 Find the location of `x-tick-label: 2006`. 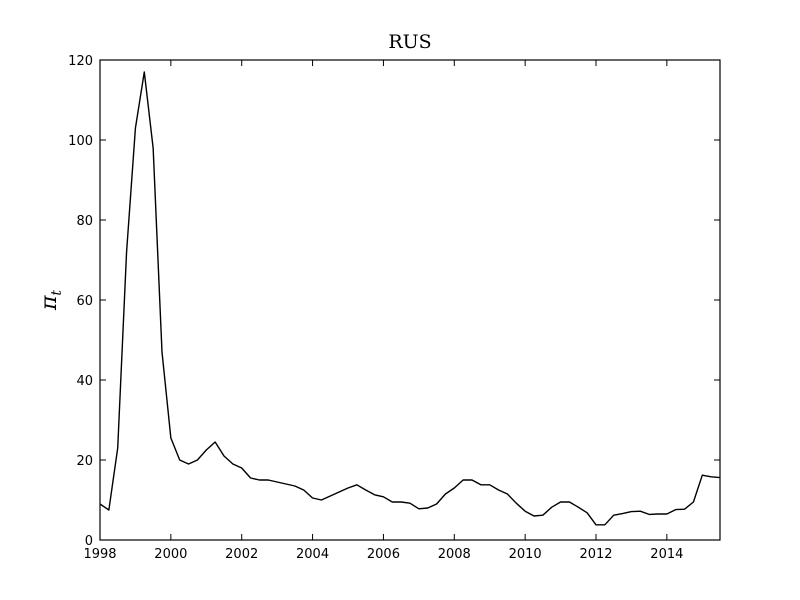

x-tick-label: 2006 is located at coordinates (383, 554).